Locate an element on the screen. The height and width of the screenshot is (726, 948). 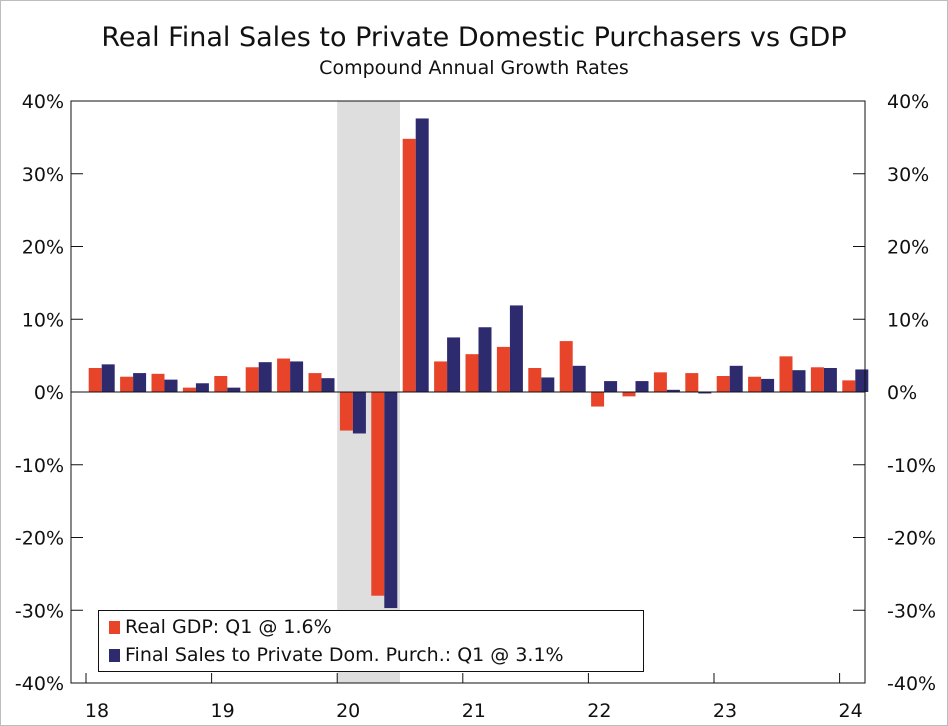
bar-gdp-2018Q3 is located at coordinates (158, 382).